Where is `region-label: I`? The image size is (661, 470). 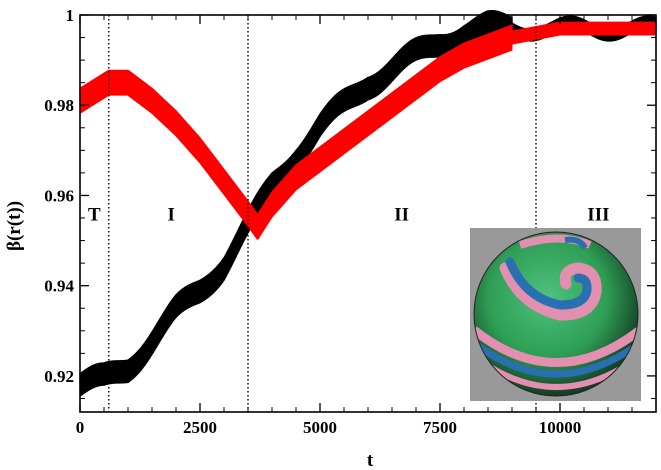
region-label: I is located at coordinates (170, 214).